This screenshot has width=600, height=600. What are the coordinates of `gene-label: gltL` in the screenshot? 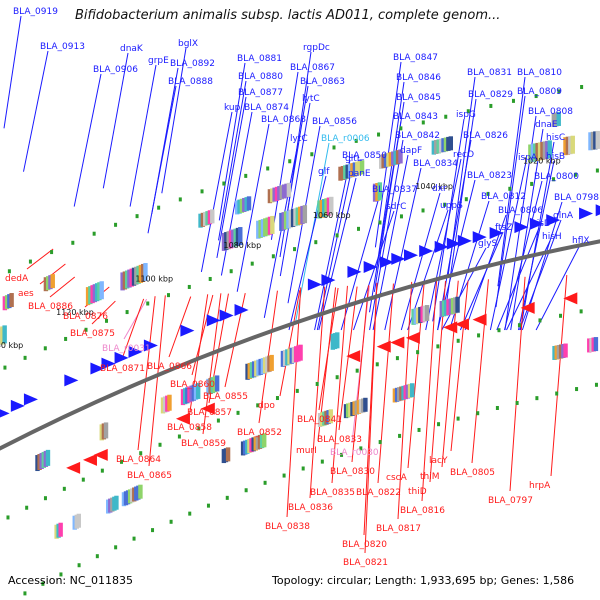 It's located at (353, 159).